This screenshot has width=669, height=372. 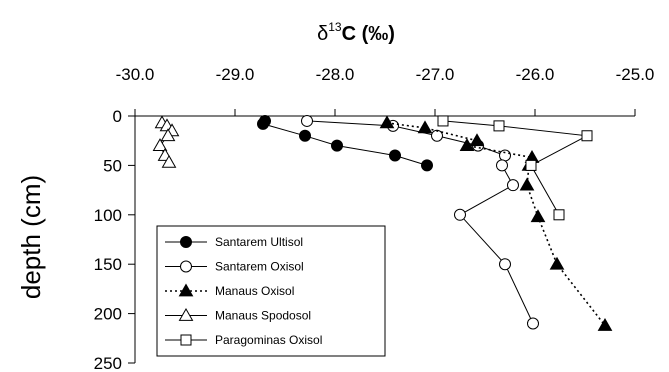 I want to click on chart-title-main: C (‰), so click(x=368, y=34).